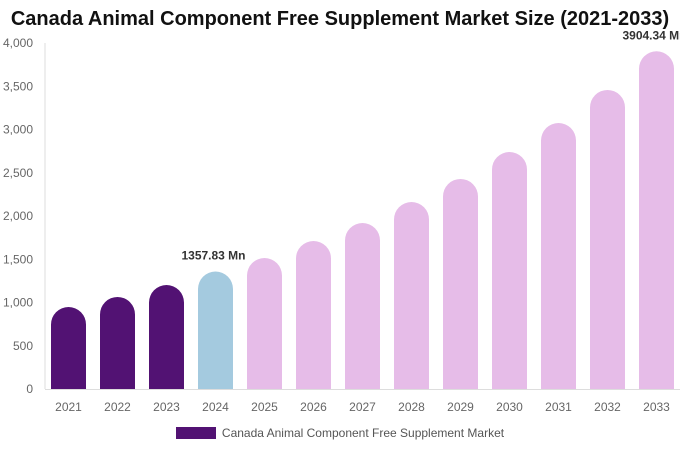 This screenshot has width=680, height=450. I want to click on data-label: 3904.34 Mn, so click(651, 35).